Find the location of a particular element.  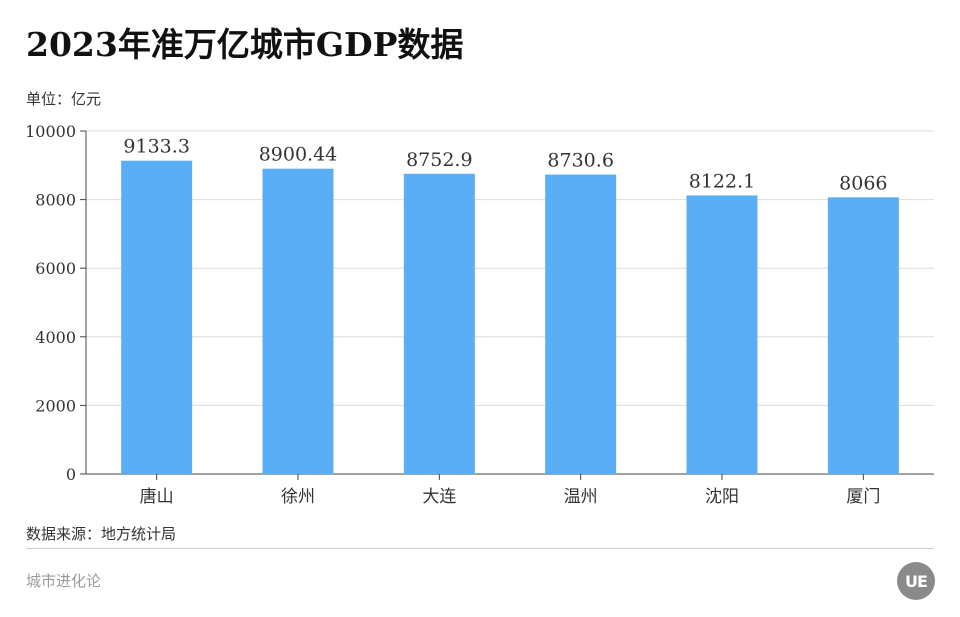

y-tick-label: 8000 is located at coordinates (55, 200).